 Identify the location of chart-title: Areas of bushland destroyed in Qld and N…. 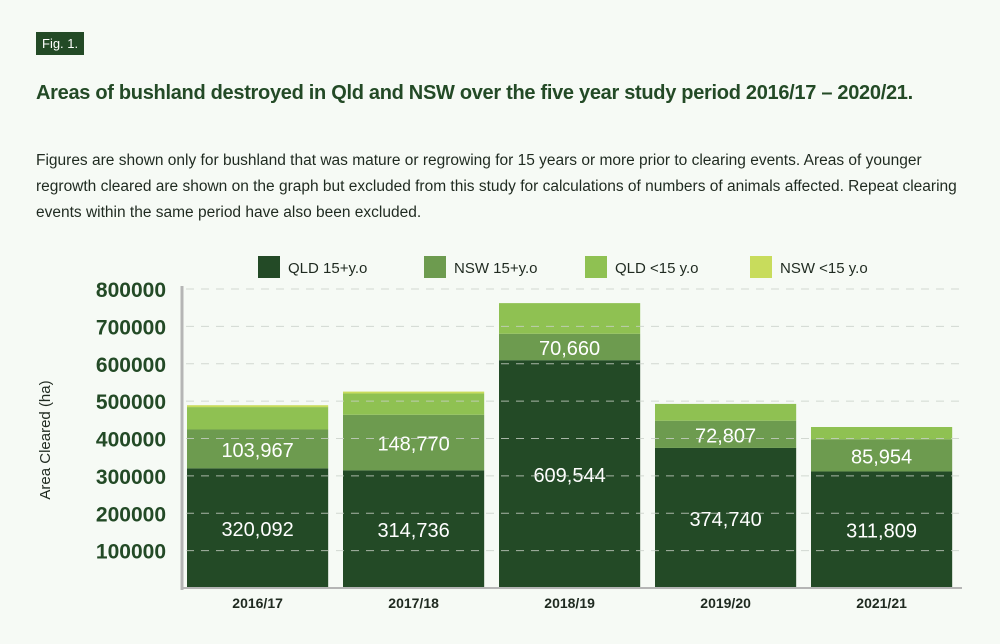
(474, 93).